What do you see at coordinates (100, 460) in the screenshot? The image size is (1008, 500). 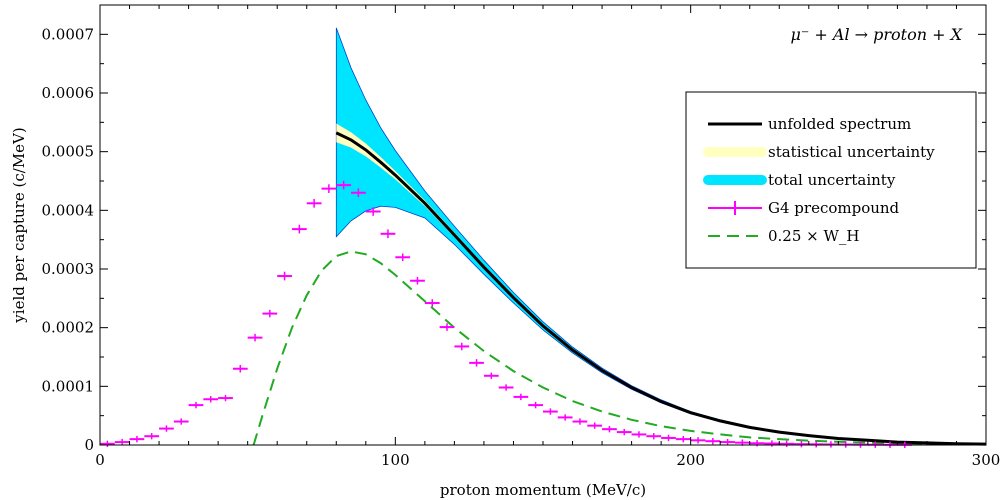 I see `x-tick-label: 0` at bounding box center [100, 460].